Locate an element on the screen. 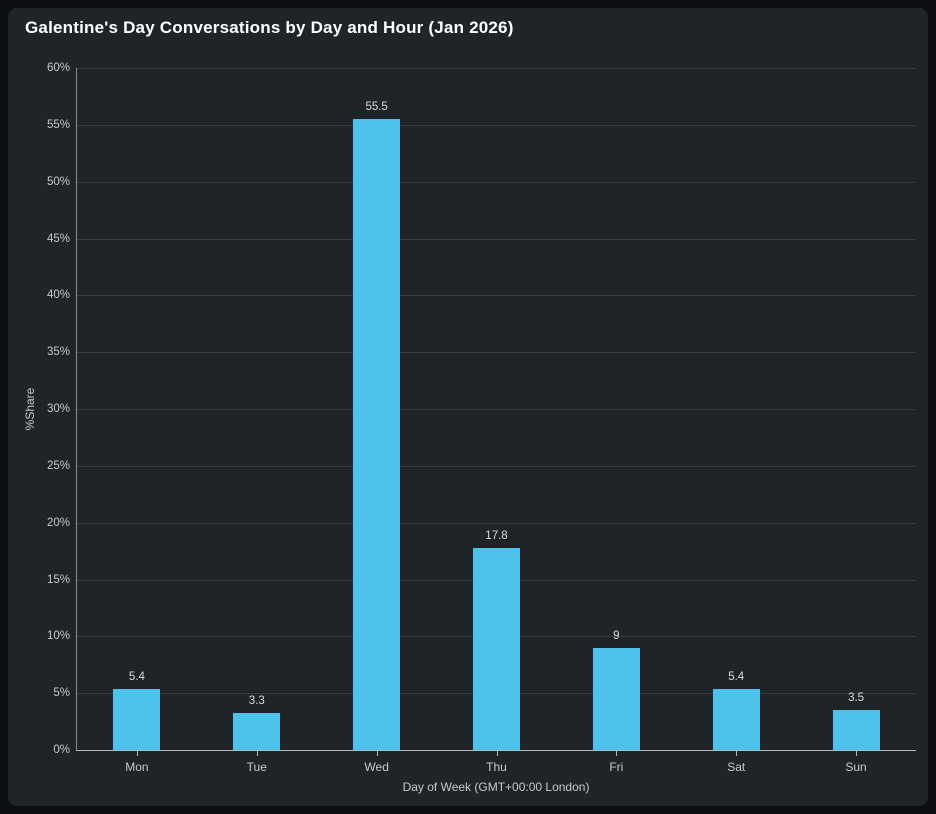 This screenshot has height=814, width=936. bar-wed is located at coordinates (377, 434).